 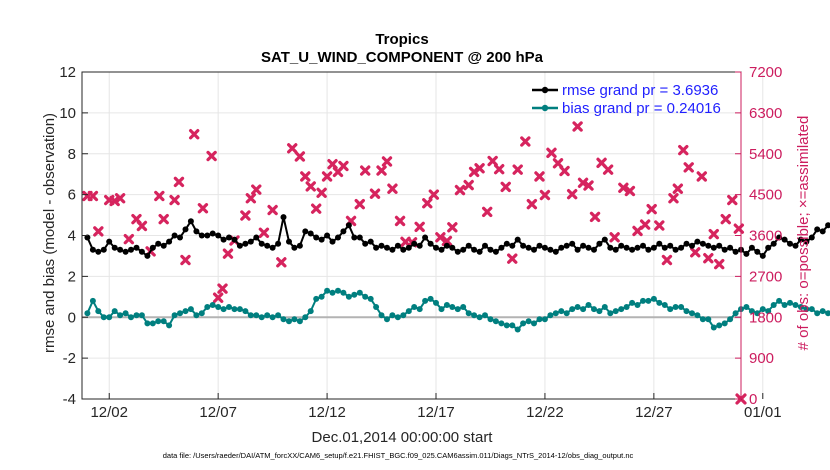 What do you see at coordinates (763, 412) in the screenshot?
I see `x-tick-label: 01/01` at bounding box center [763, 412].